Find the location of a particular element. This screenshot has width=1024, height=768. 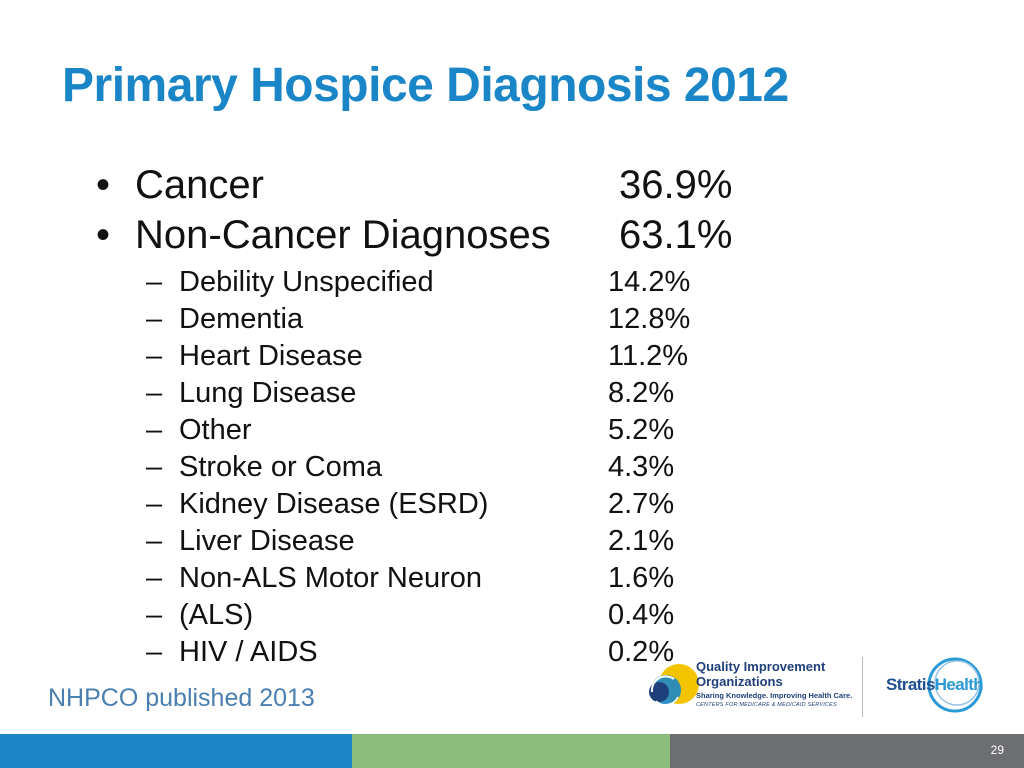

sub-item-hiv-aids: – HIV / AIDS 0.2% is located at coordinates (456, 652).